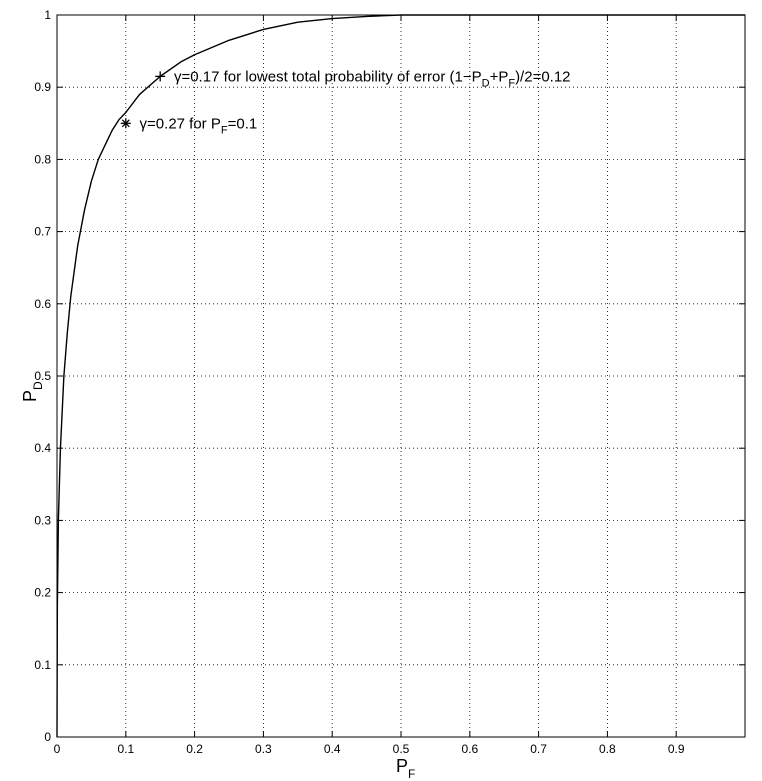  I want to click on x-axis-label: PF, so click(405, 768).